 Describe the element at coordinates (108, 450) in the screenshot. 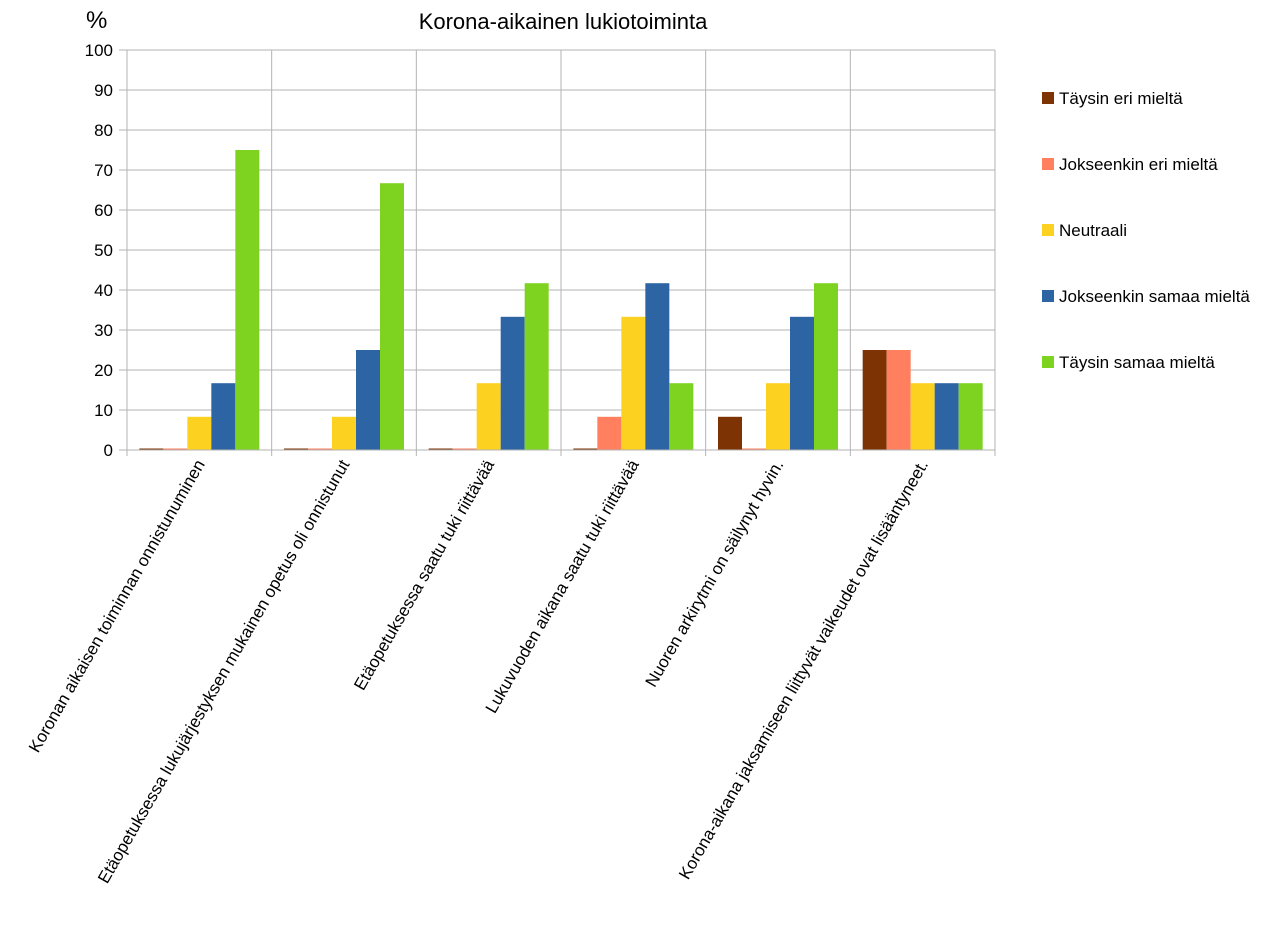

I see `y-tick-label: 0` at that location.